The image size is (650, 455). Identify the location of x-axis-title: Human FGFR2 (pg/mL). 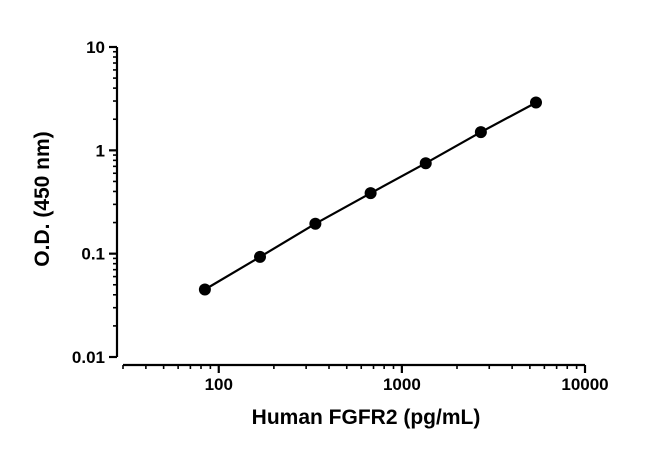
(366, 417).